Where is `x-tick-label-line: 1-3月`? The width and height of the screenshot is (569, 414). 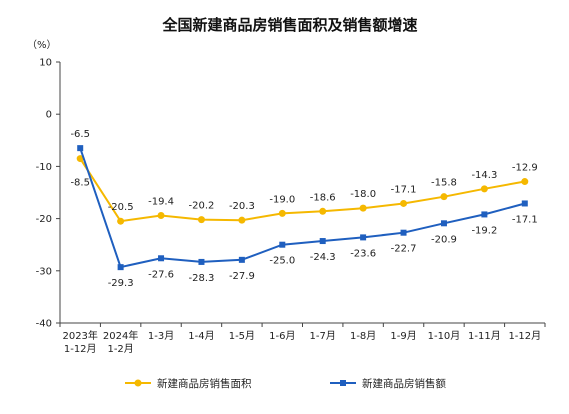 x-tick-label-line: 1-3月 is located at coordinates (161, 336).